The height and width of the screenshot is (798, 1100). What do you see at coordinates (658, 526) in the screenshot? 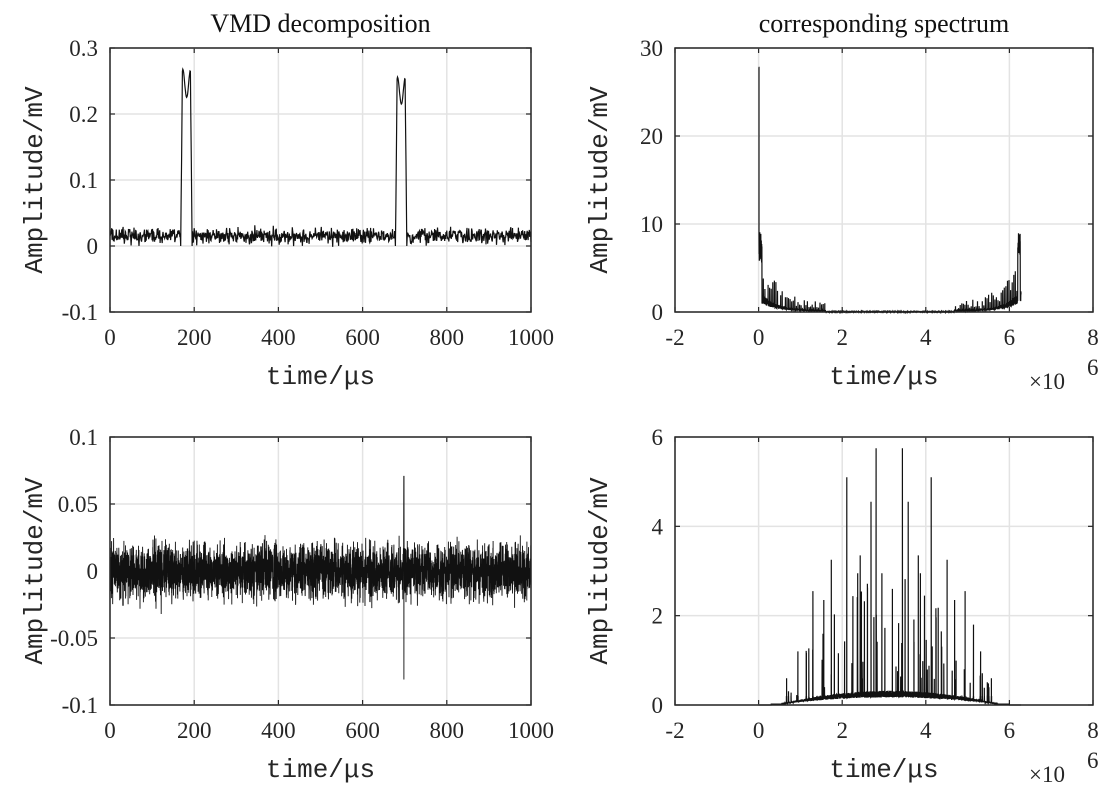
I see `y-tick-label: 4` at bounding box center [658, 526].